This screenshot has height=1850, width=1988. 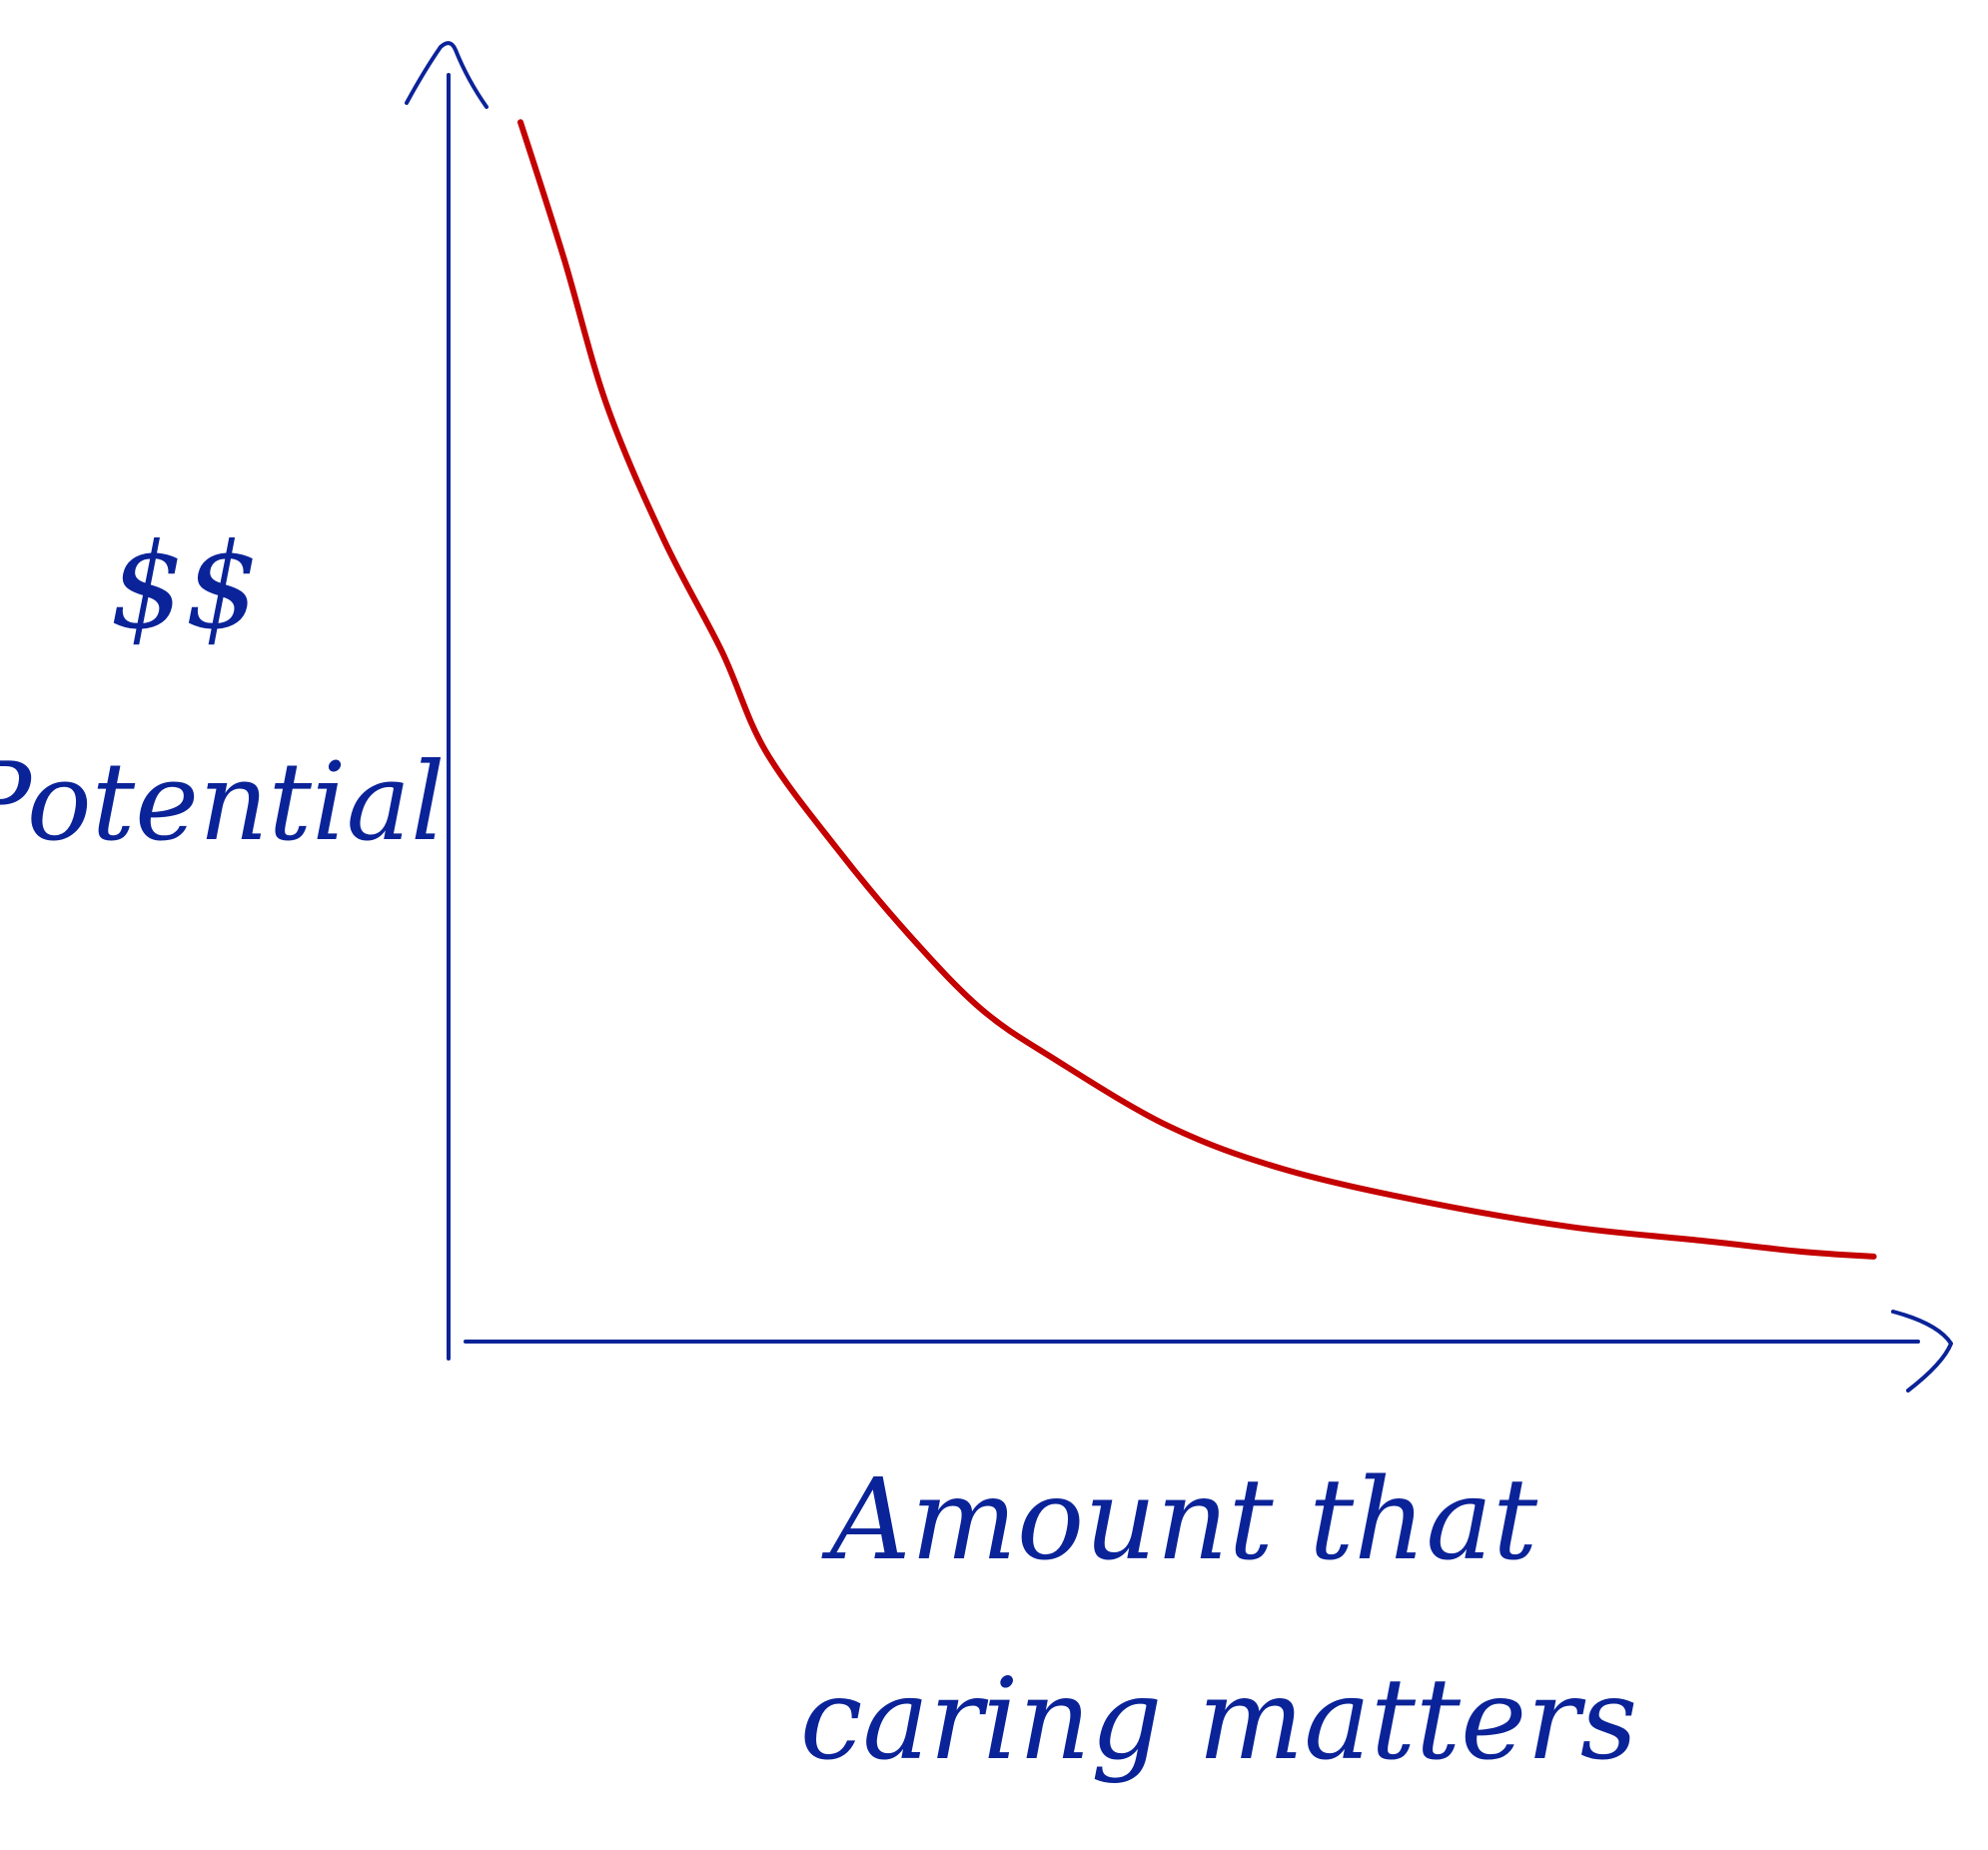 I want to click on x-axis-label-line-1: Amount that, so click(x=1179, y=1520).